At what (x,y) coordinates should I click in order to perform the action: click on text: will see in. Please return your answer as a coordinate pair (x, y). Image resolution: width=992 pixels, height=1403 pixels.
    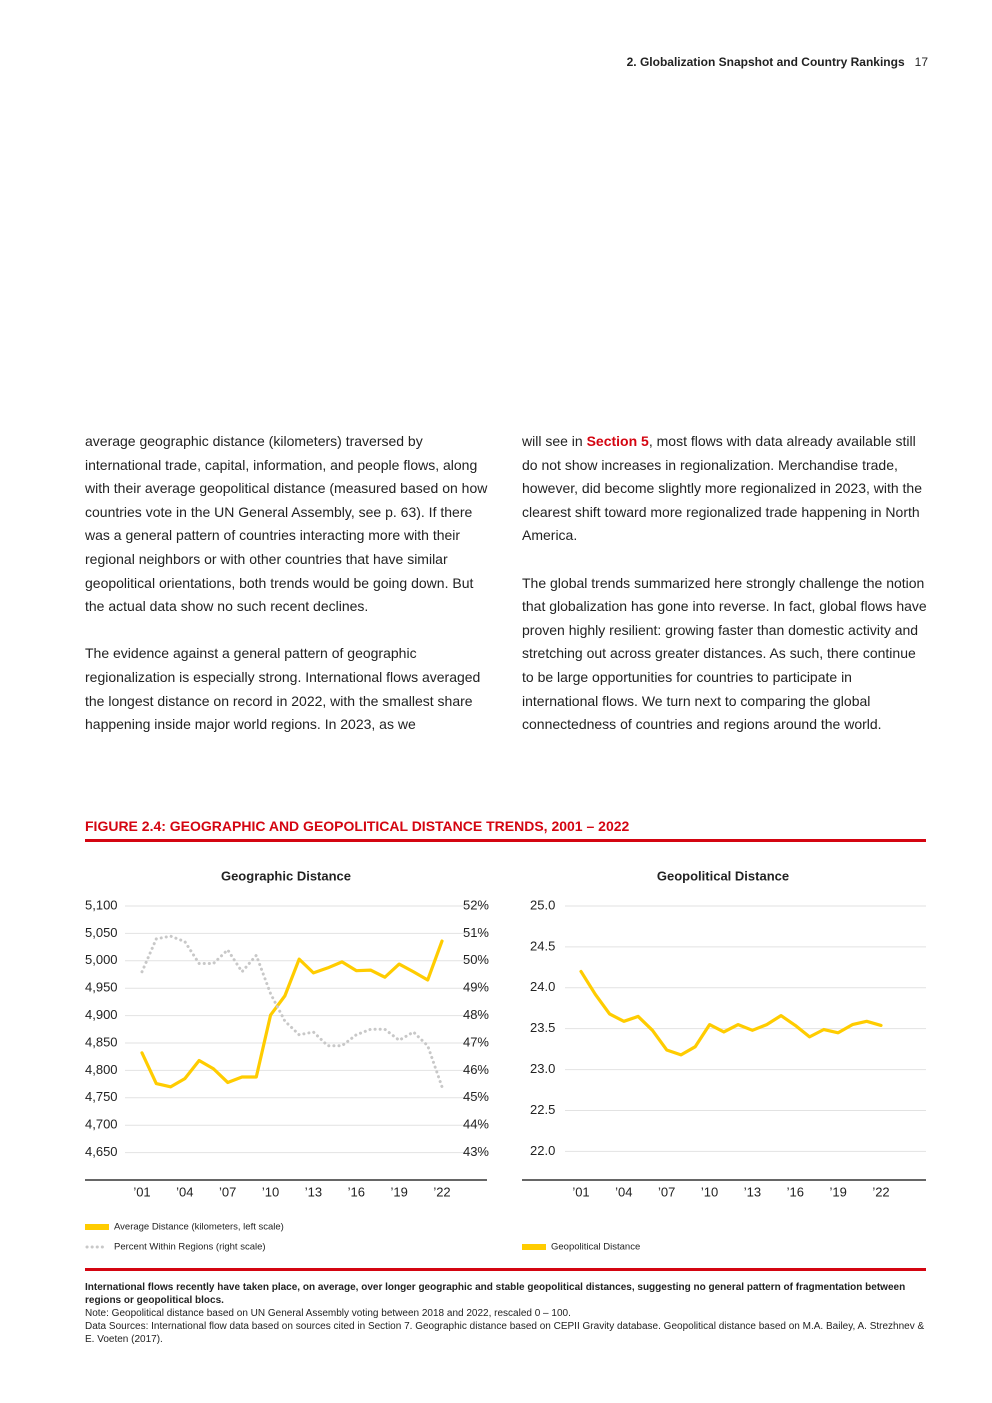
    Looking at the image, I should click on (554, 441).